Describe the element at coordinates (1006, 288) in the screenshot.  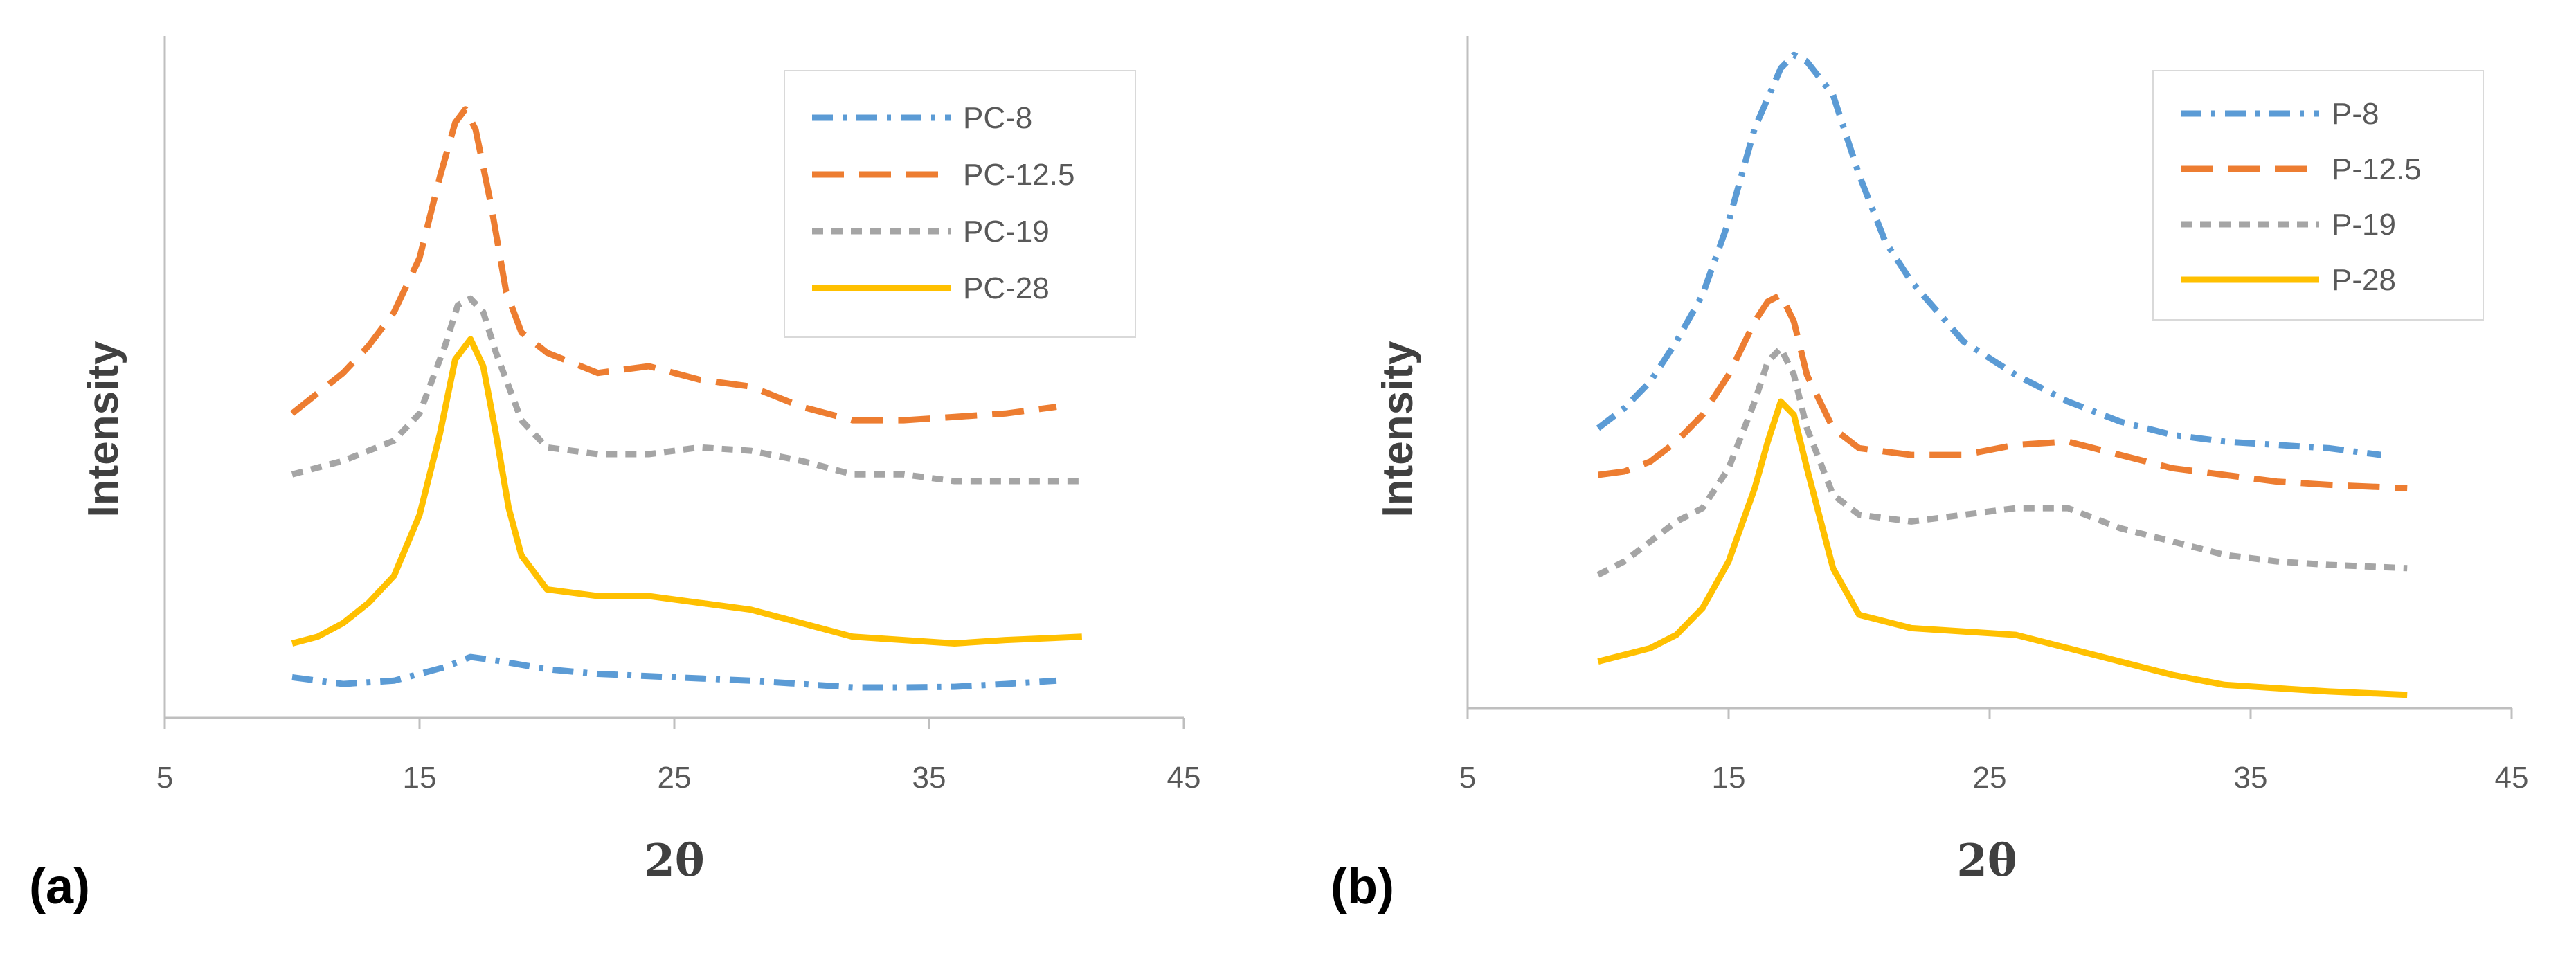
I see `legend-entry-label: PC-28` at that location.